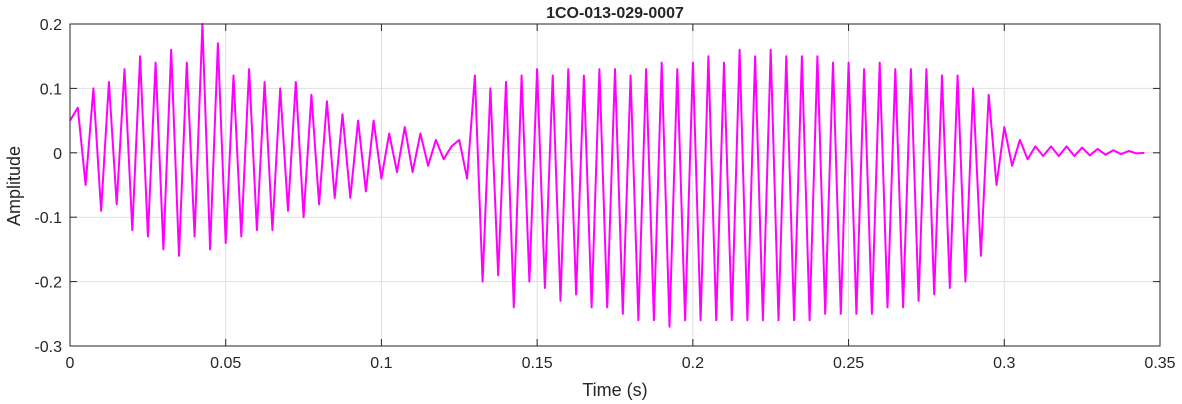 The image size is (1182, 404). What do you see at coordinates (621, 363) in the screenshot?
I see `x-tick-labels: 0 0.05 0.1 0.15 0.2 0.25 0.3 0.35` at bounding box center [621, 363].